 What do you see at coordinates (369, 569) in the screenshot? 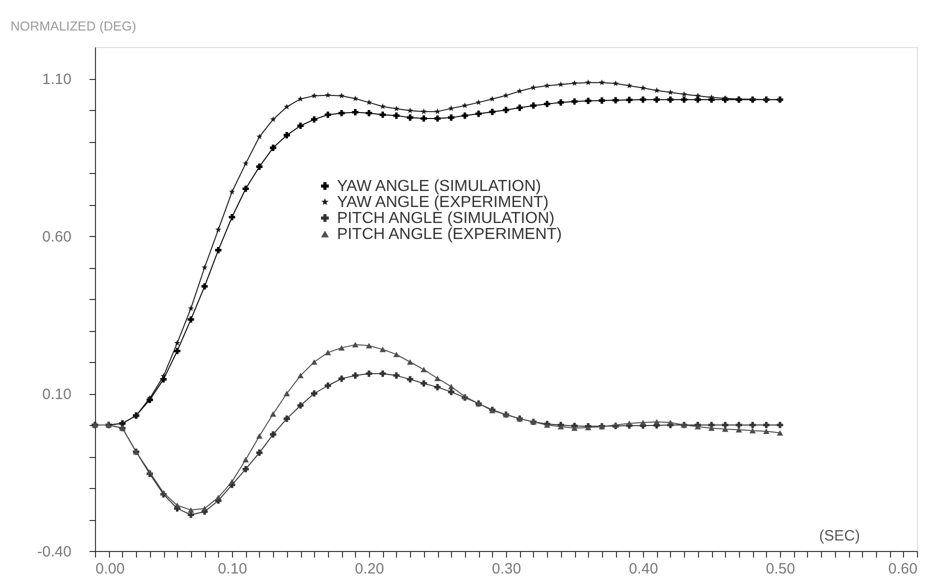
I see `x-tick-label: 0.20` at bounding box center [369, 569].